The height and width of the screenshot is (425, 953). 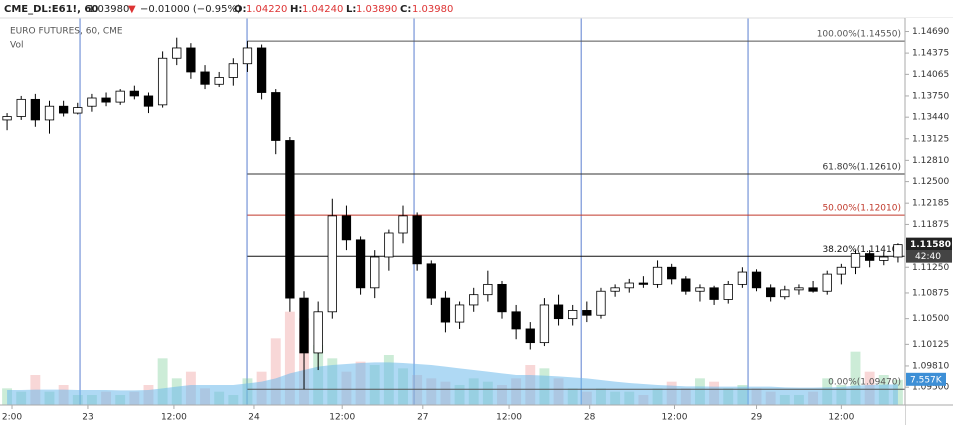 What do you see at coordinates (930, 388) in the screenshot?
I see `y-tick-label: 1.09500` at bounding box center [930, 388].